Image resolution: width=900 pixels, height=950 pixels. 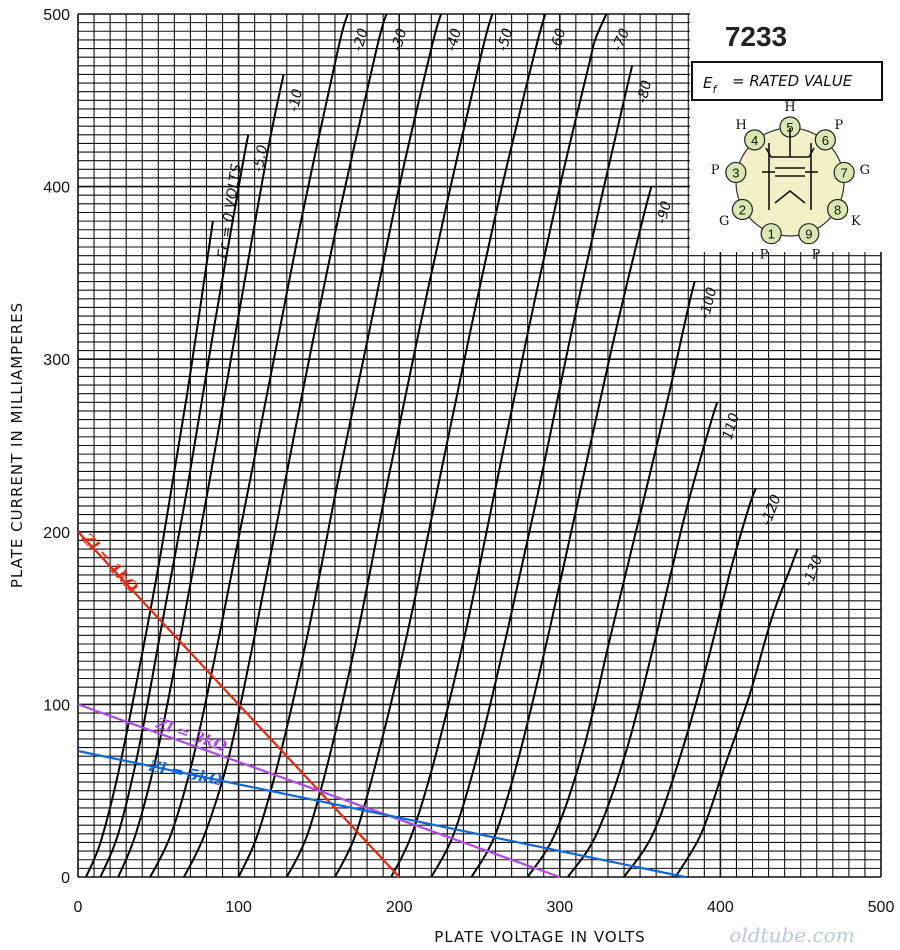 I want to click on y-tick-label: 300, so click(x=56, y=360).